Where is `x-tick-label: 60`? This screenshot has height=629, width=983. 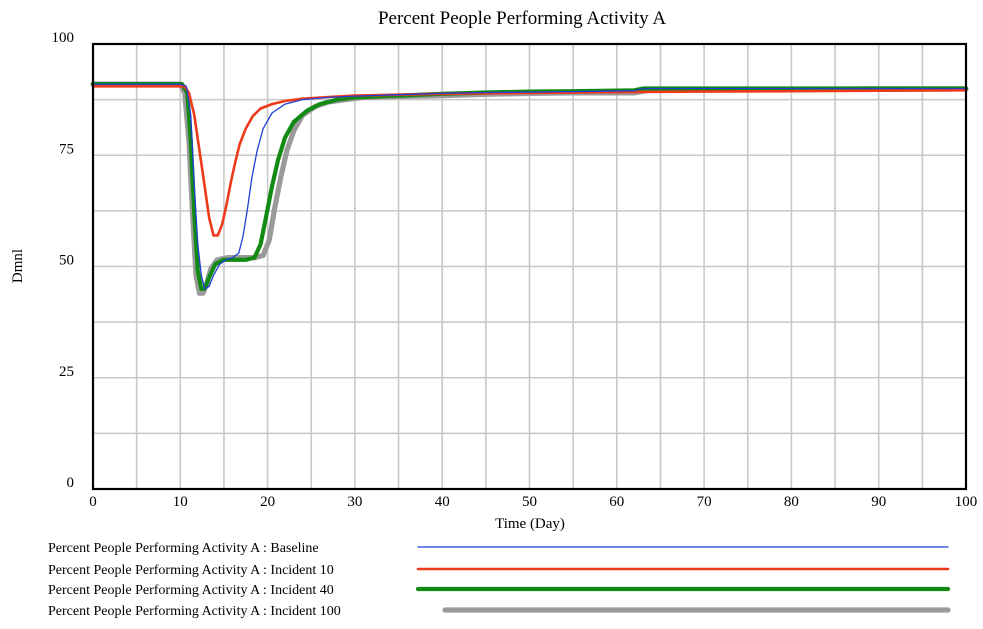
x-tick-label: 60 is located at coordinates (616, 502).